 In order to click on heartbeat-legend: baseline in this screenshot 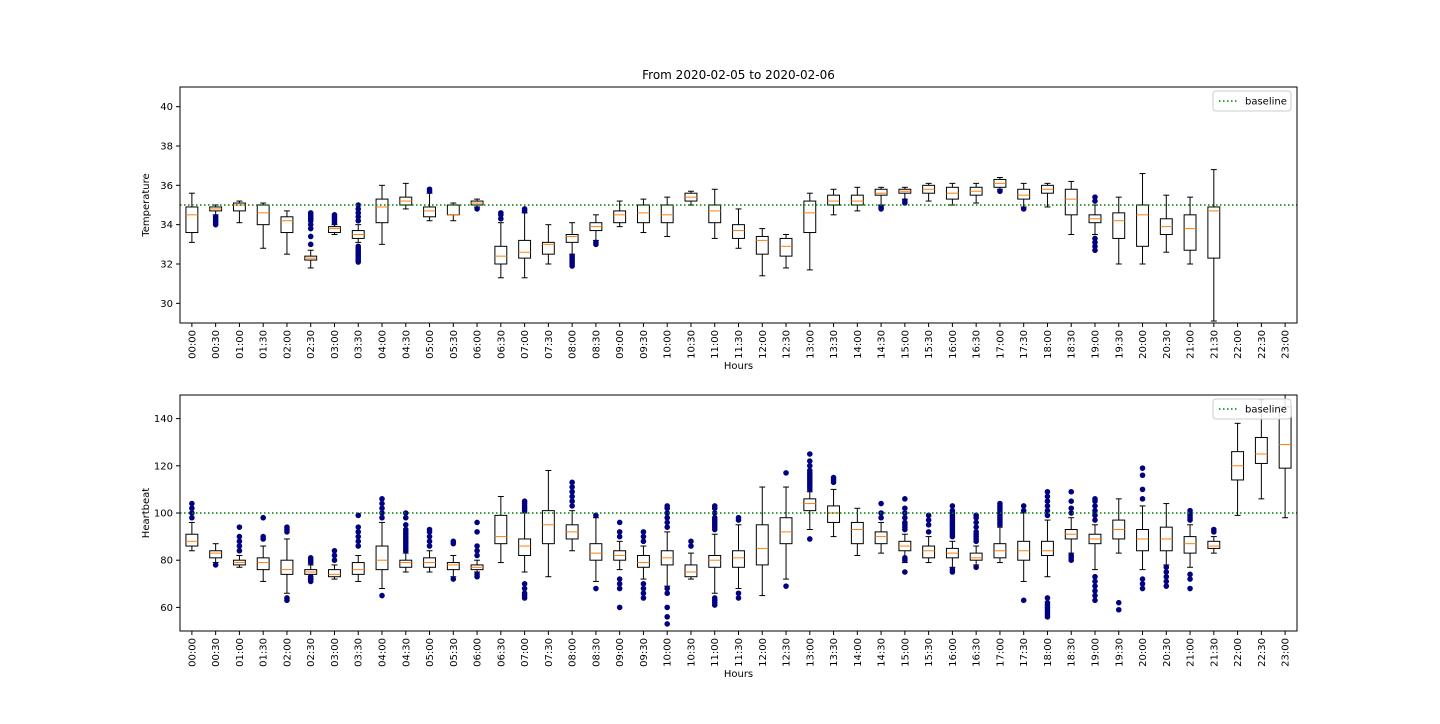, I will do `click(1252, 409)`.